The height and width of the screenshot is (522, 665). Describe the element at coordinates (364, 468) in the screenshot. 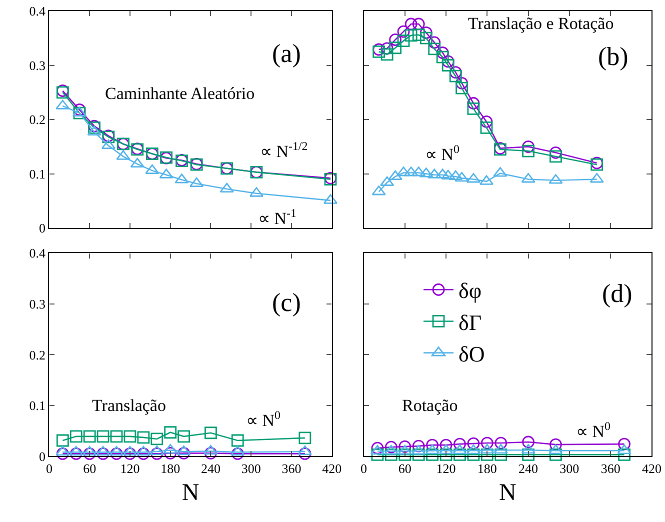

I see `x-tick-label: 0` at that location.